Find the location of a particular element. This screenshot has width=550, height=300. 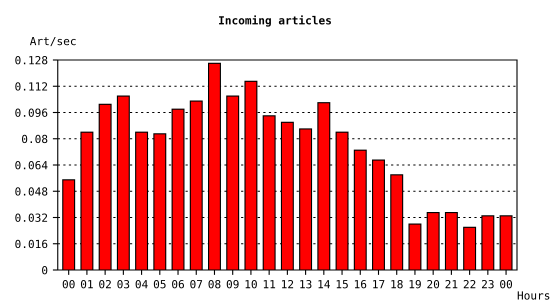

x-tick-label: 15 is located at coordinates (342, 284).